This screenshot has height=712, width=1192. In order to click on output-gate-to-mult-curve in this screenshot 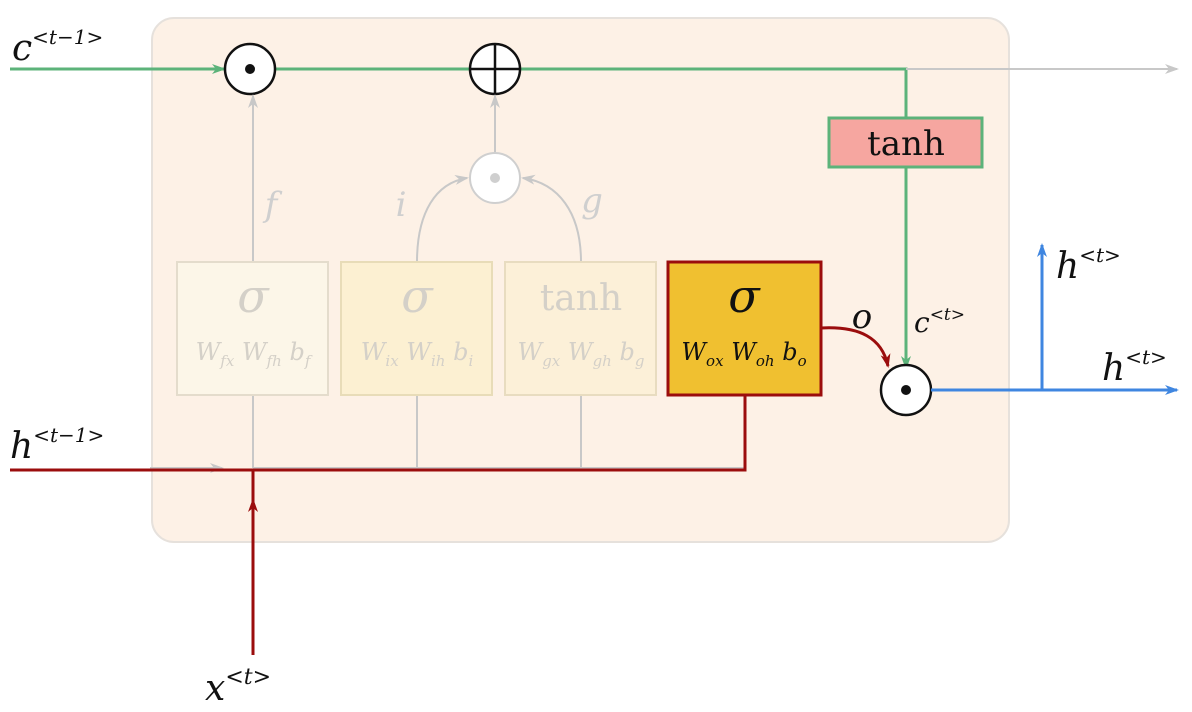, I will do `click(855, 347)`.